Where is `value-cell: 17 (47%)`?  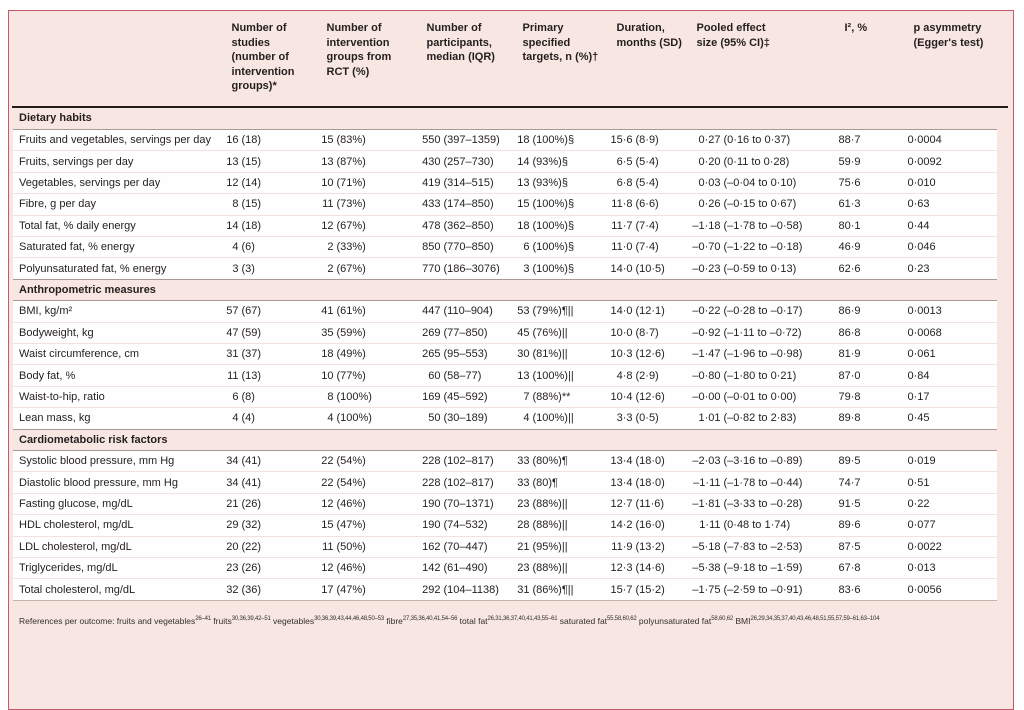
value-cell: 17 (47%) is located at coordinates (343, 589).